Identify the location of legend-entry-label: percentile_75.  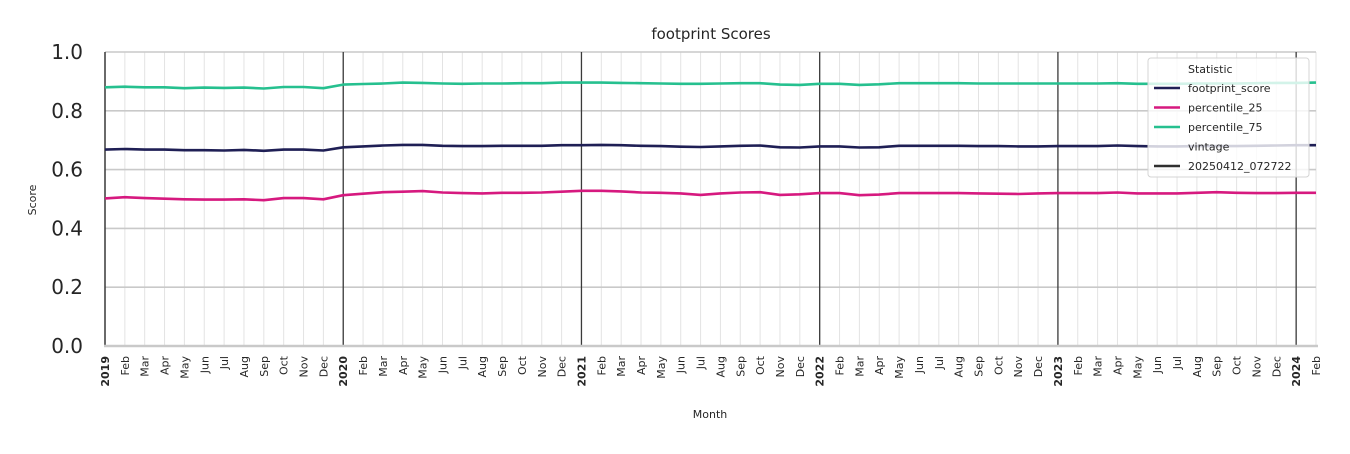
(1225, 127).